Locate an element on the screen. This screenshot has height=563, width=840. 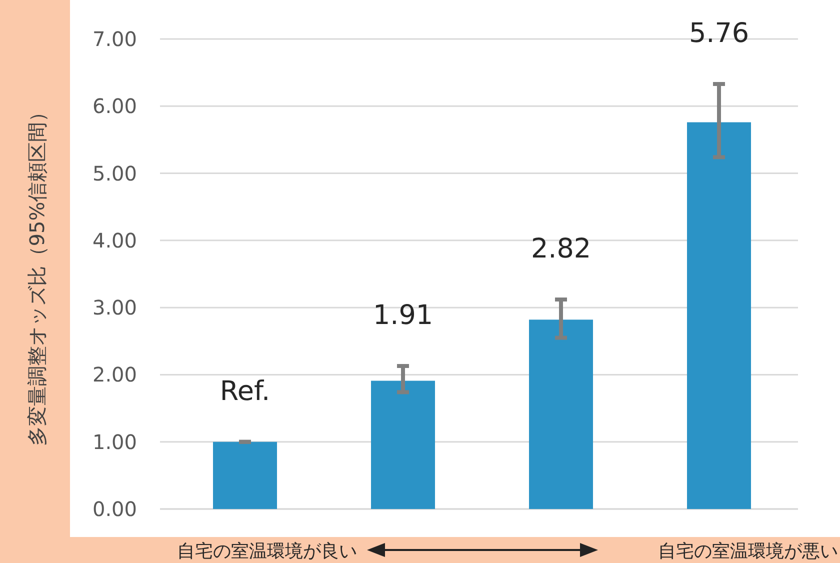
y-tick-label: 0.00 is located at coordinates (114, 509).